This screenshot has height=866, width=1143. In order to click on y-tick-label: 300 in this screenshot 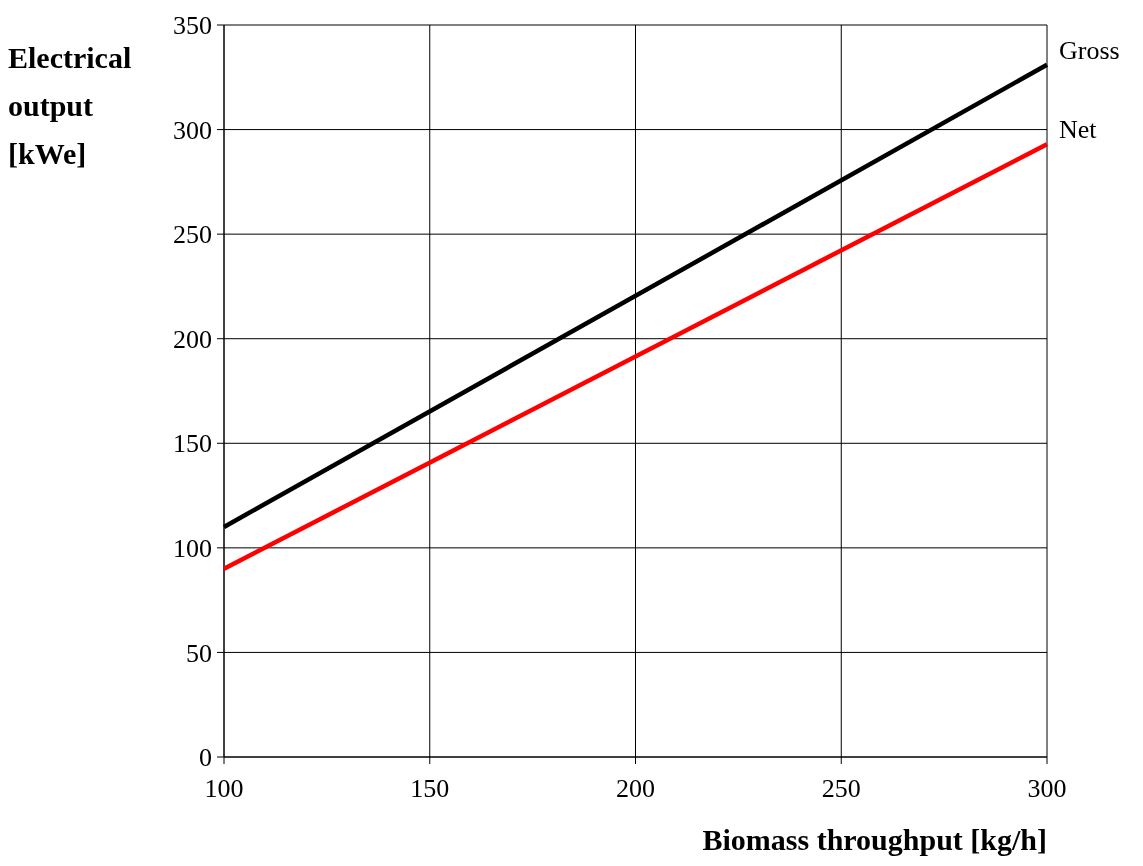, I will do `click(192, 130)`.